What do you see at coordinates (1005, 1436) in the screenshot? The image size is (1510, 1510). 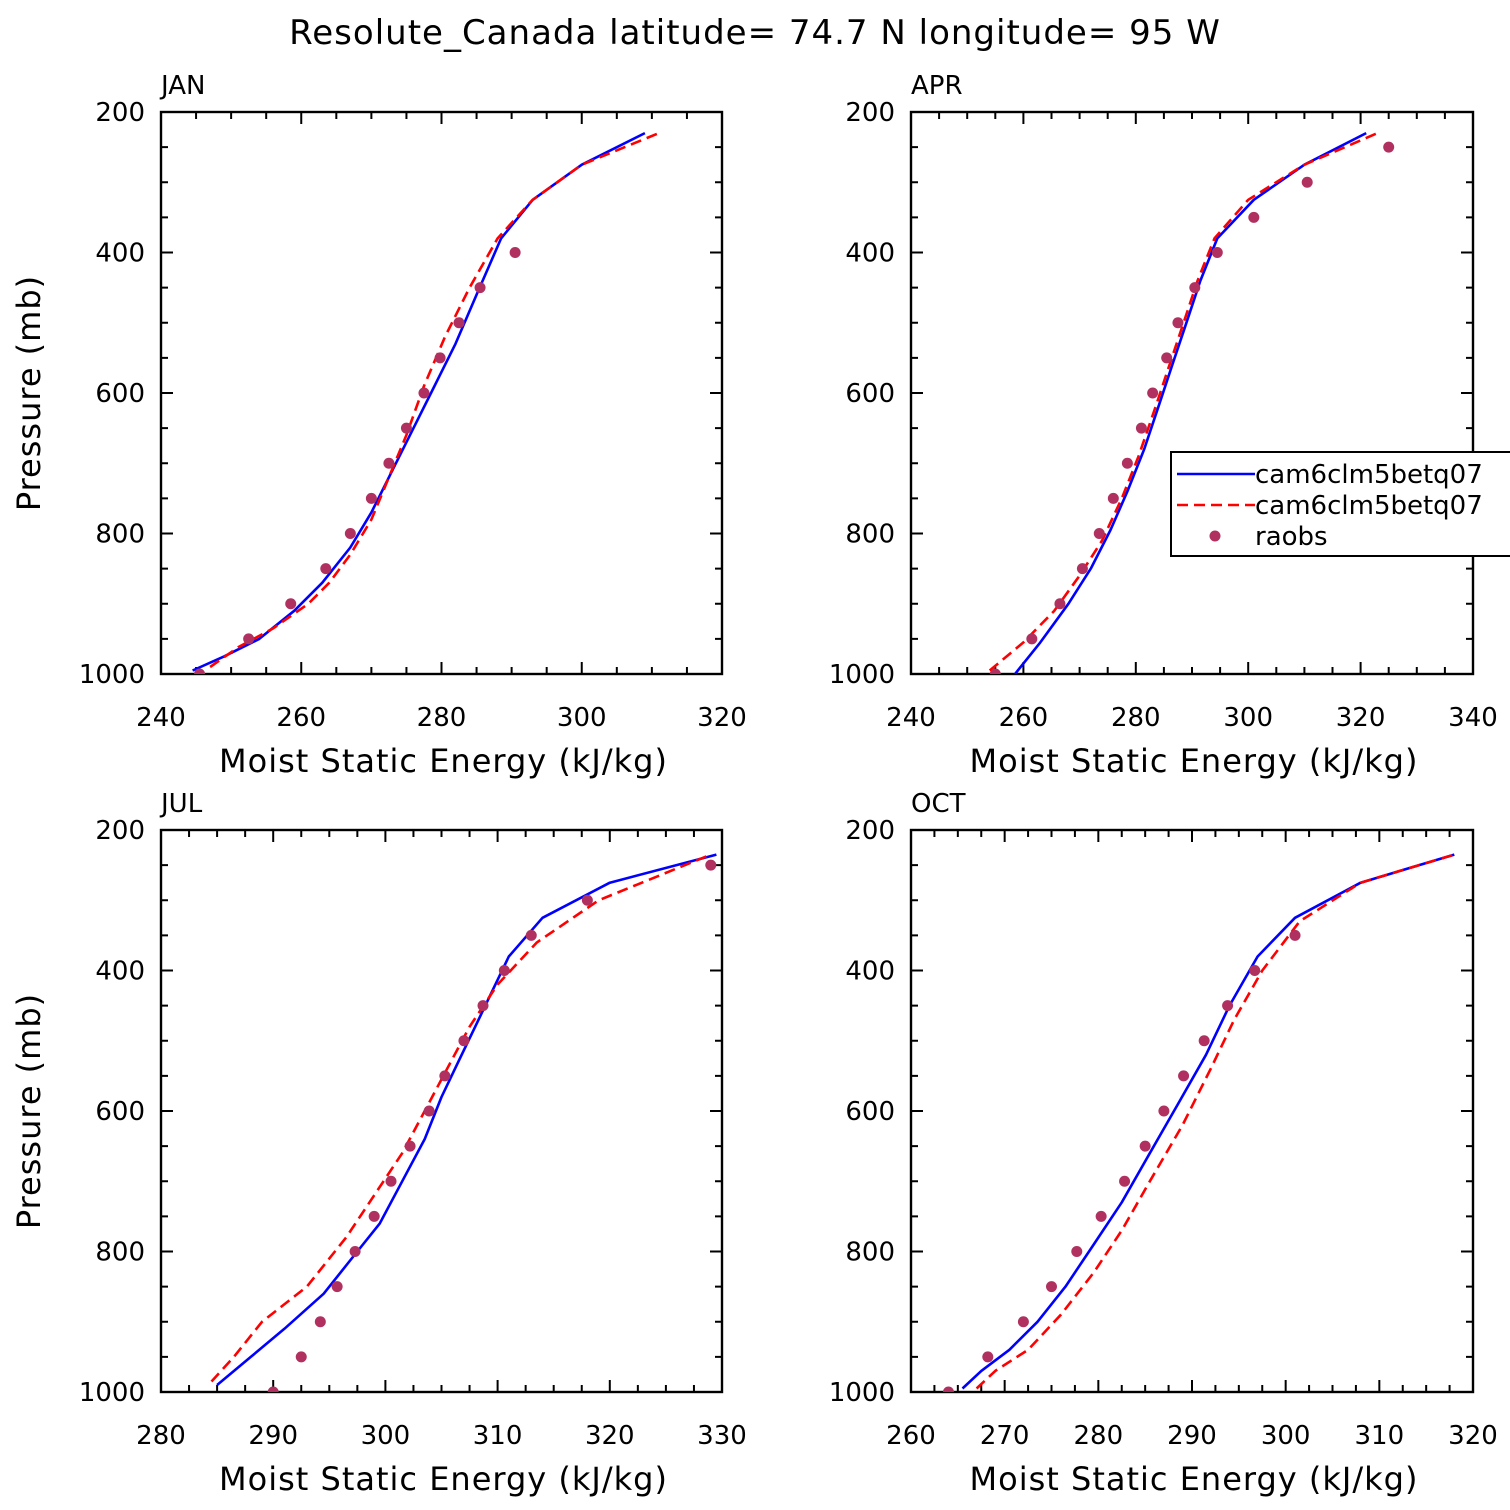 I see `x-tick-label: 270` at bounding box center [1005, 1436].